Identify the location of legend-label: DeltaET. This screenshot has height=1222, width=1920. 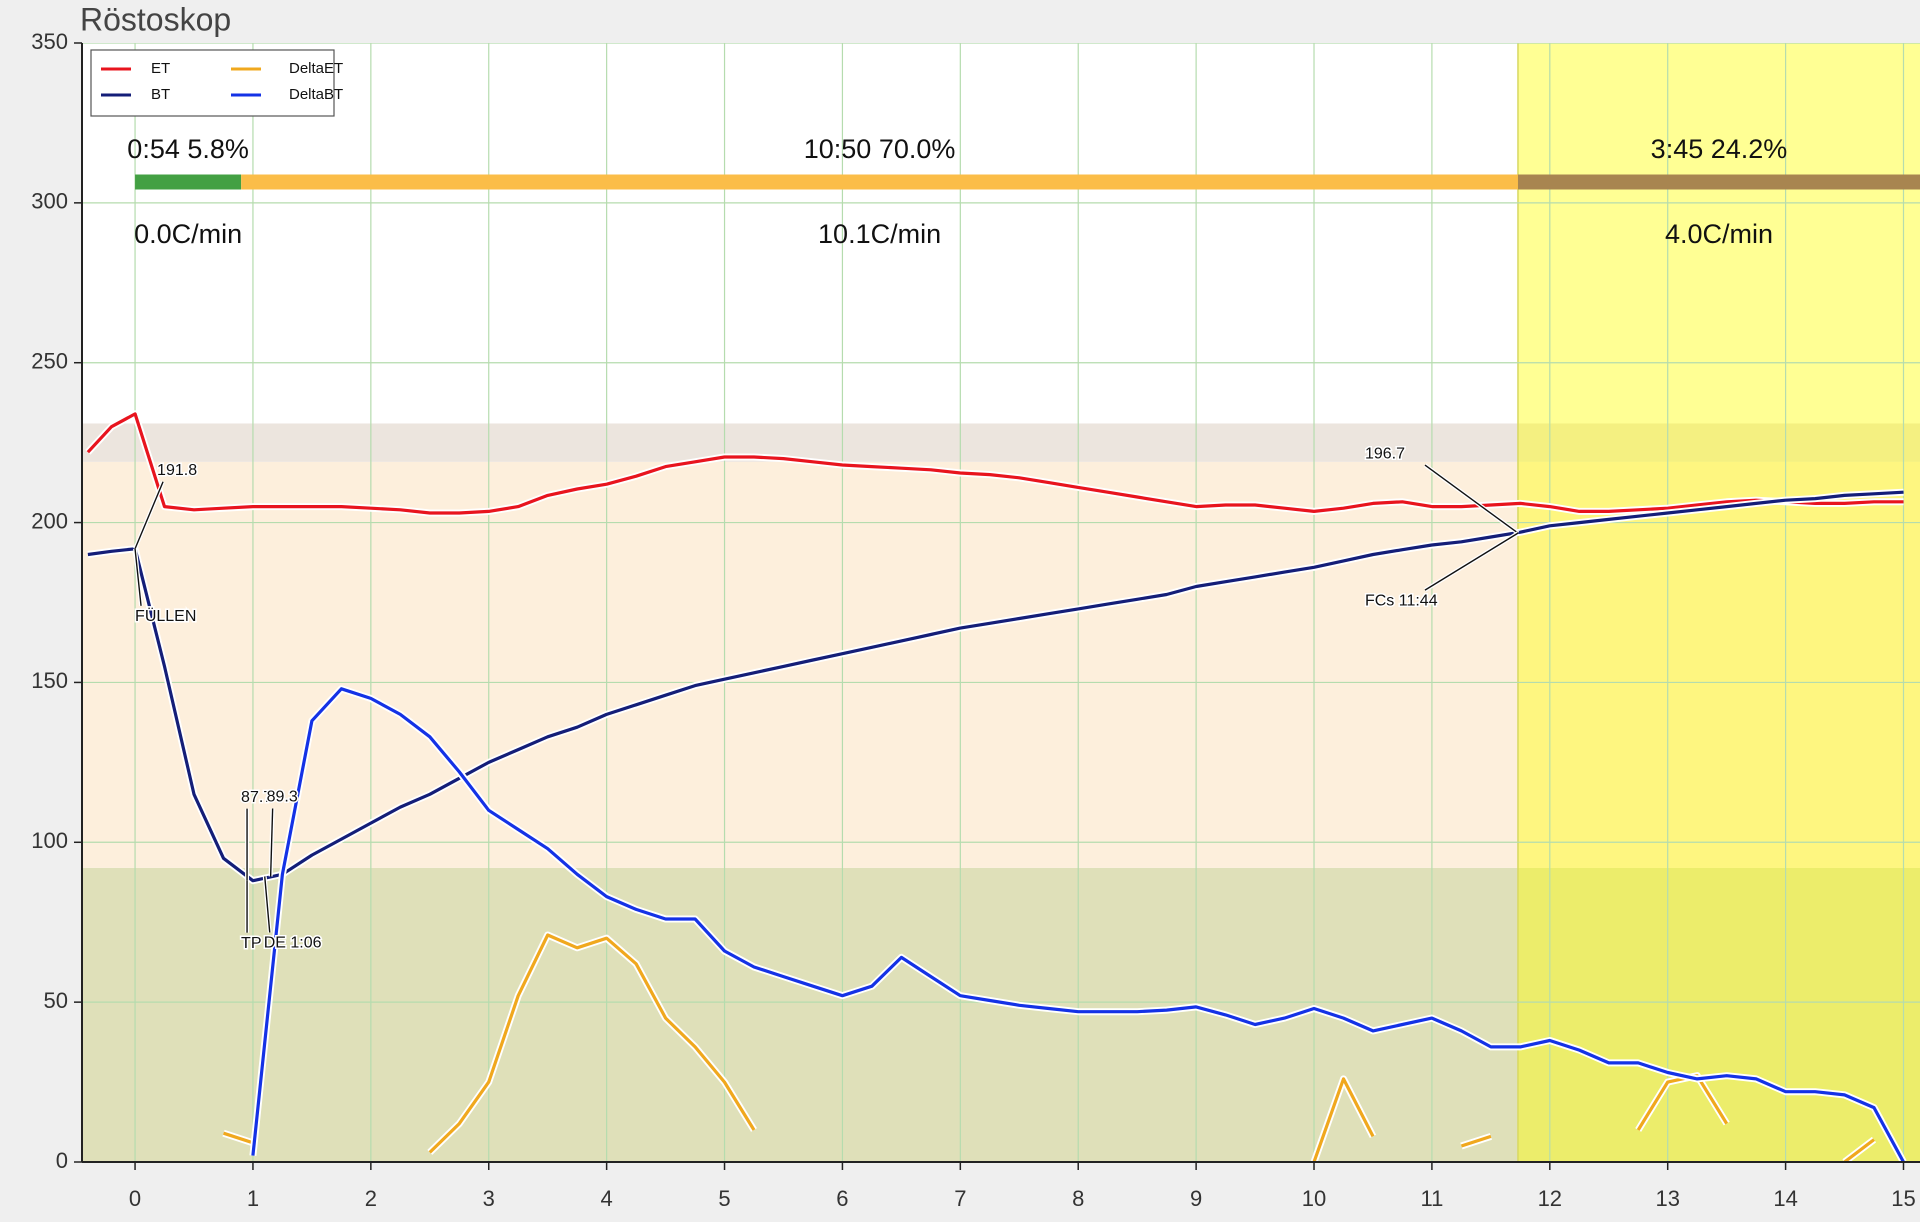
(316, 68).